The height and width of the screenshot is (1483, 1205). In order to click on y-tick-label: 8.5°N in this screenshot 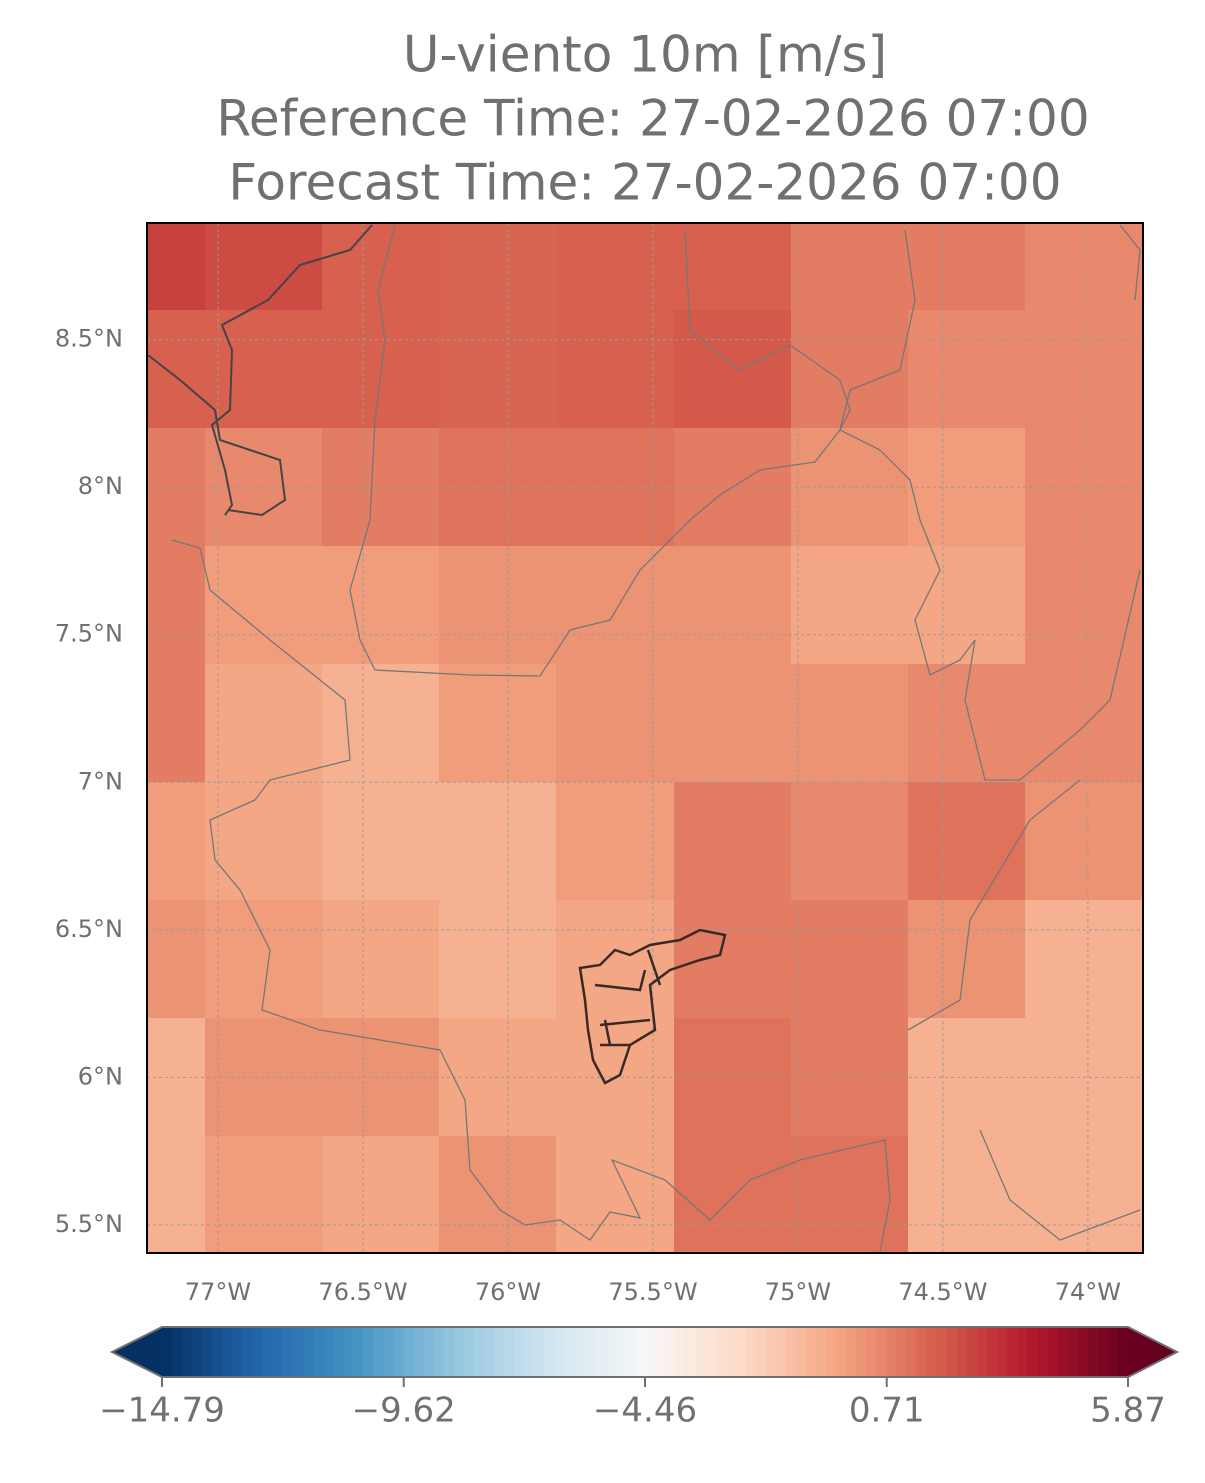, I will do `click(89, 339)`.